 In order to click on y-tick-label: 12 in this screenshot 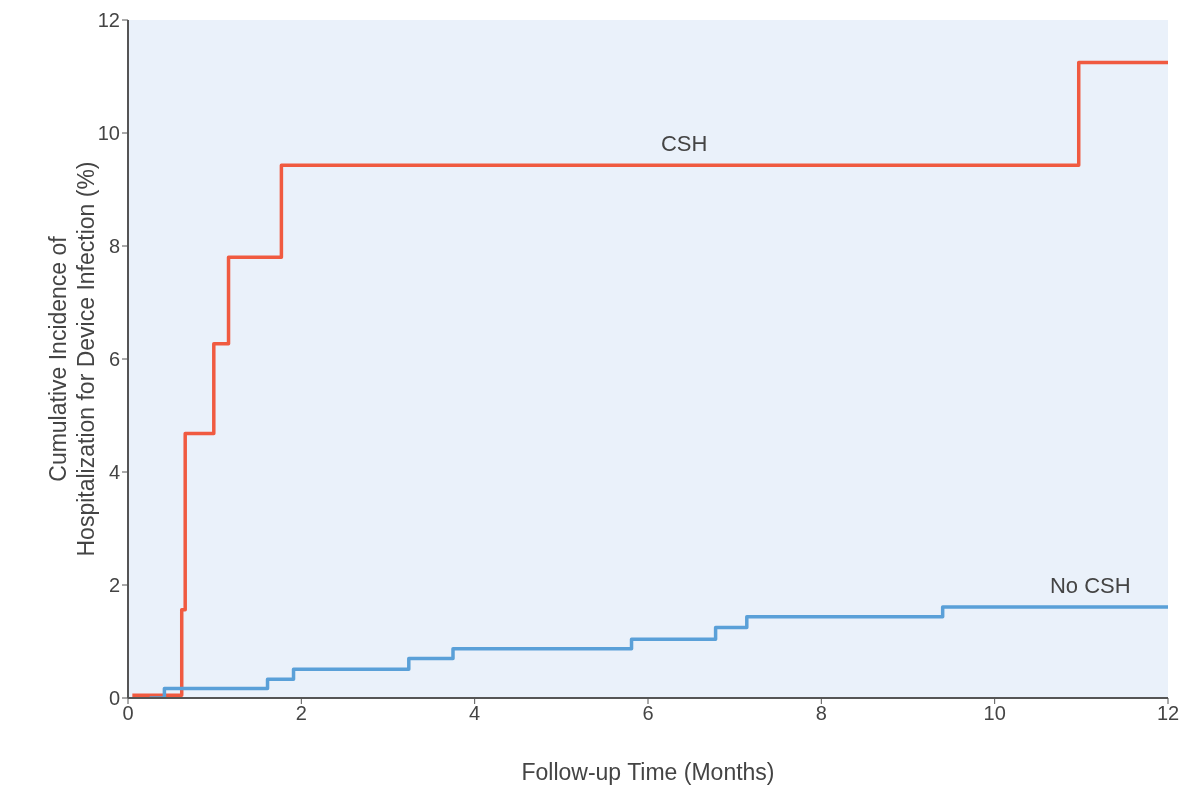, I will do `click(108, 20)`.